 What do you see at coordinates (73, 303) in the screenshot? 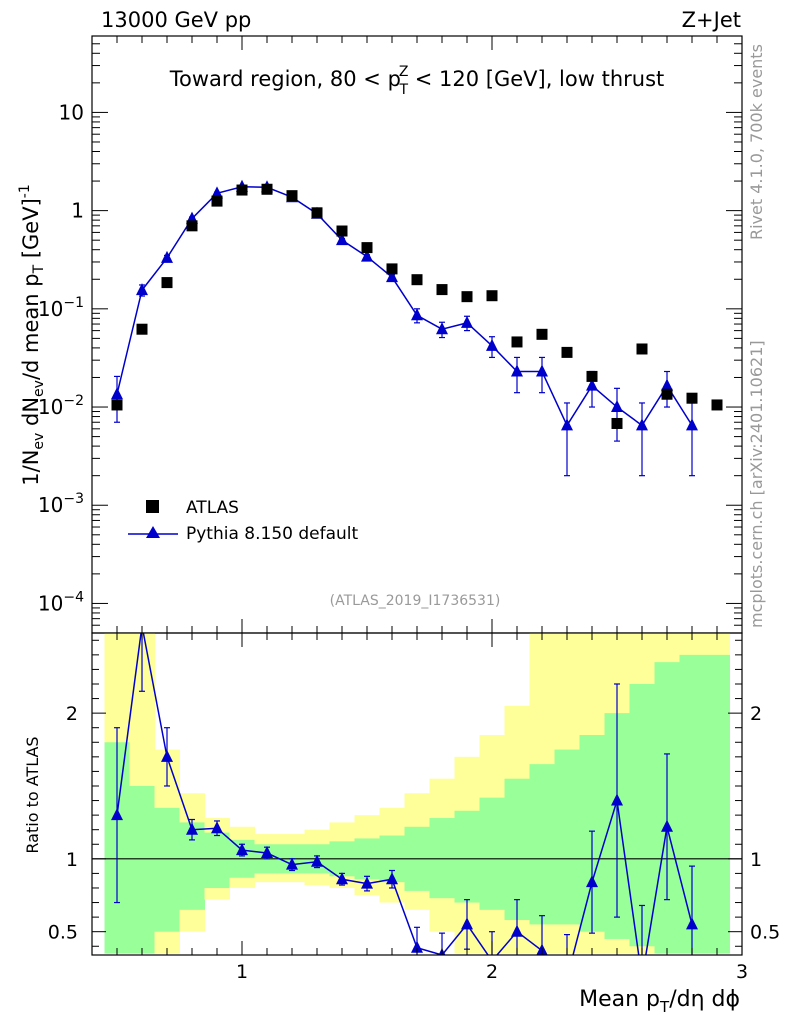
I see `y-tick-exponent: −1` at bounding box center [73, 303].